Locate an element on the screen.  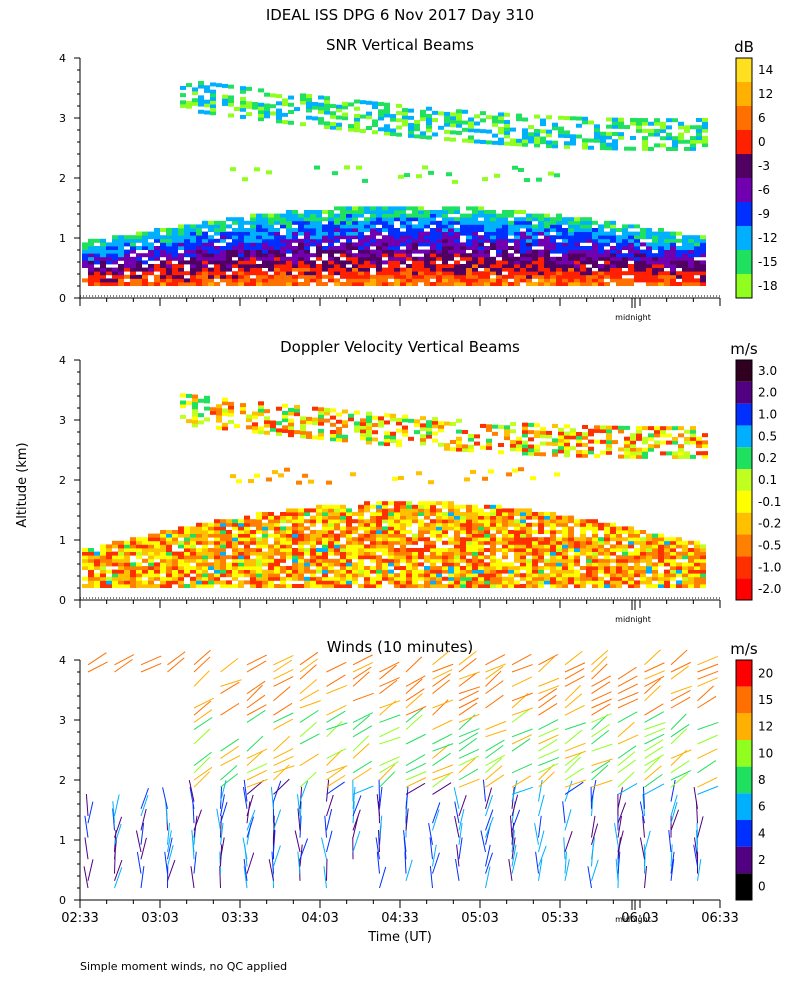
y-axis-label: Altitude (km) is located at coordinates (22, 484).